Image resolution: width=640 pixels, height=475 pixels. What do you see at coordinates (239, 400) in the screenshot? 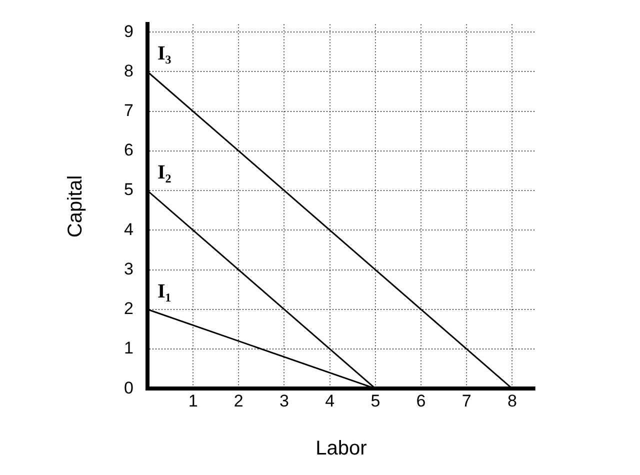
I see `x-tick-label: 2` at bounding box center [239, 400].